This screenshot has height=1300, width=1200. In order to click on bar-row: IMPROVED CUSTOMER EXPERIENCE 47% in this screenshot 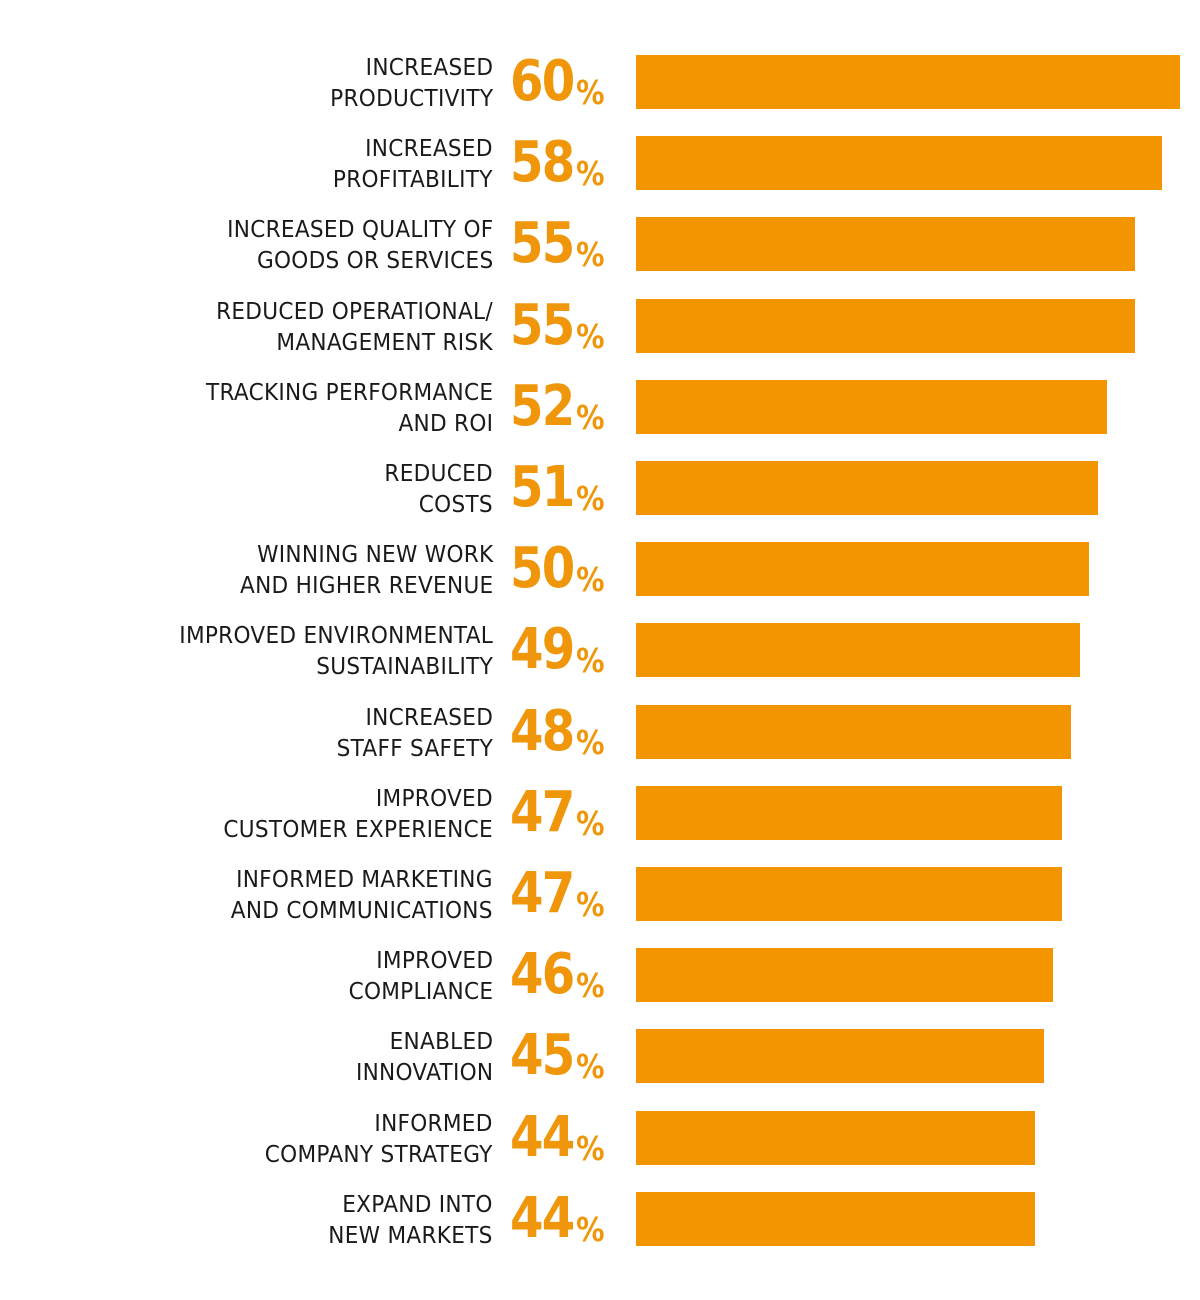, I will do `click(600, 813)`.